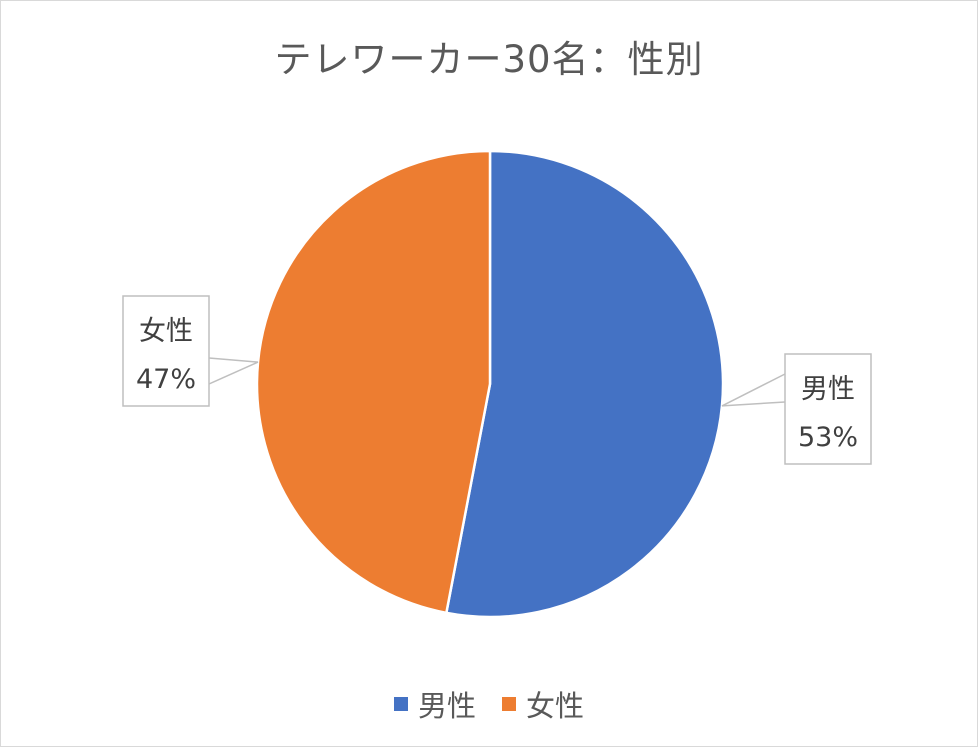 This screenshot has width=978, height=747. I want to click on legend-item-male: 男性, so click(434, 704).